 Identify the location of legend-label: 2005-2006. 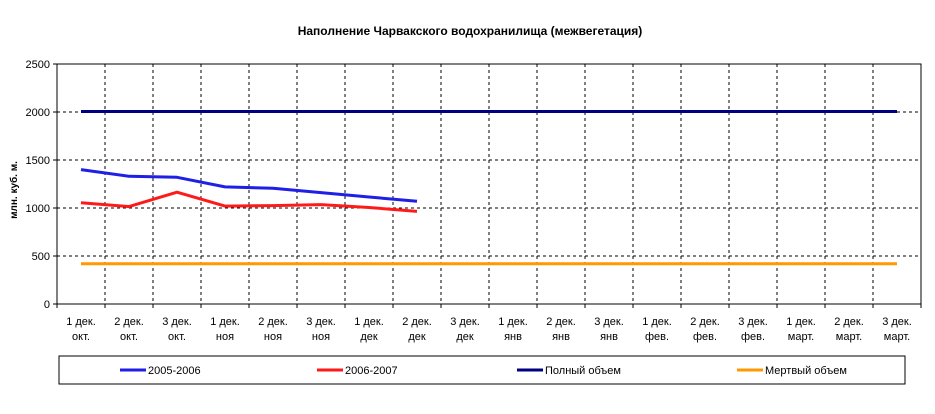
(174, 371).